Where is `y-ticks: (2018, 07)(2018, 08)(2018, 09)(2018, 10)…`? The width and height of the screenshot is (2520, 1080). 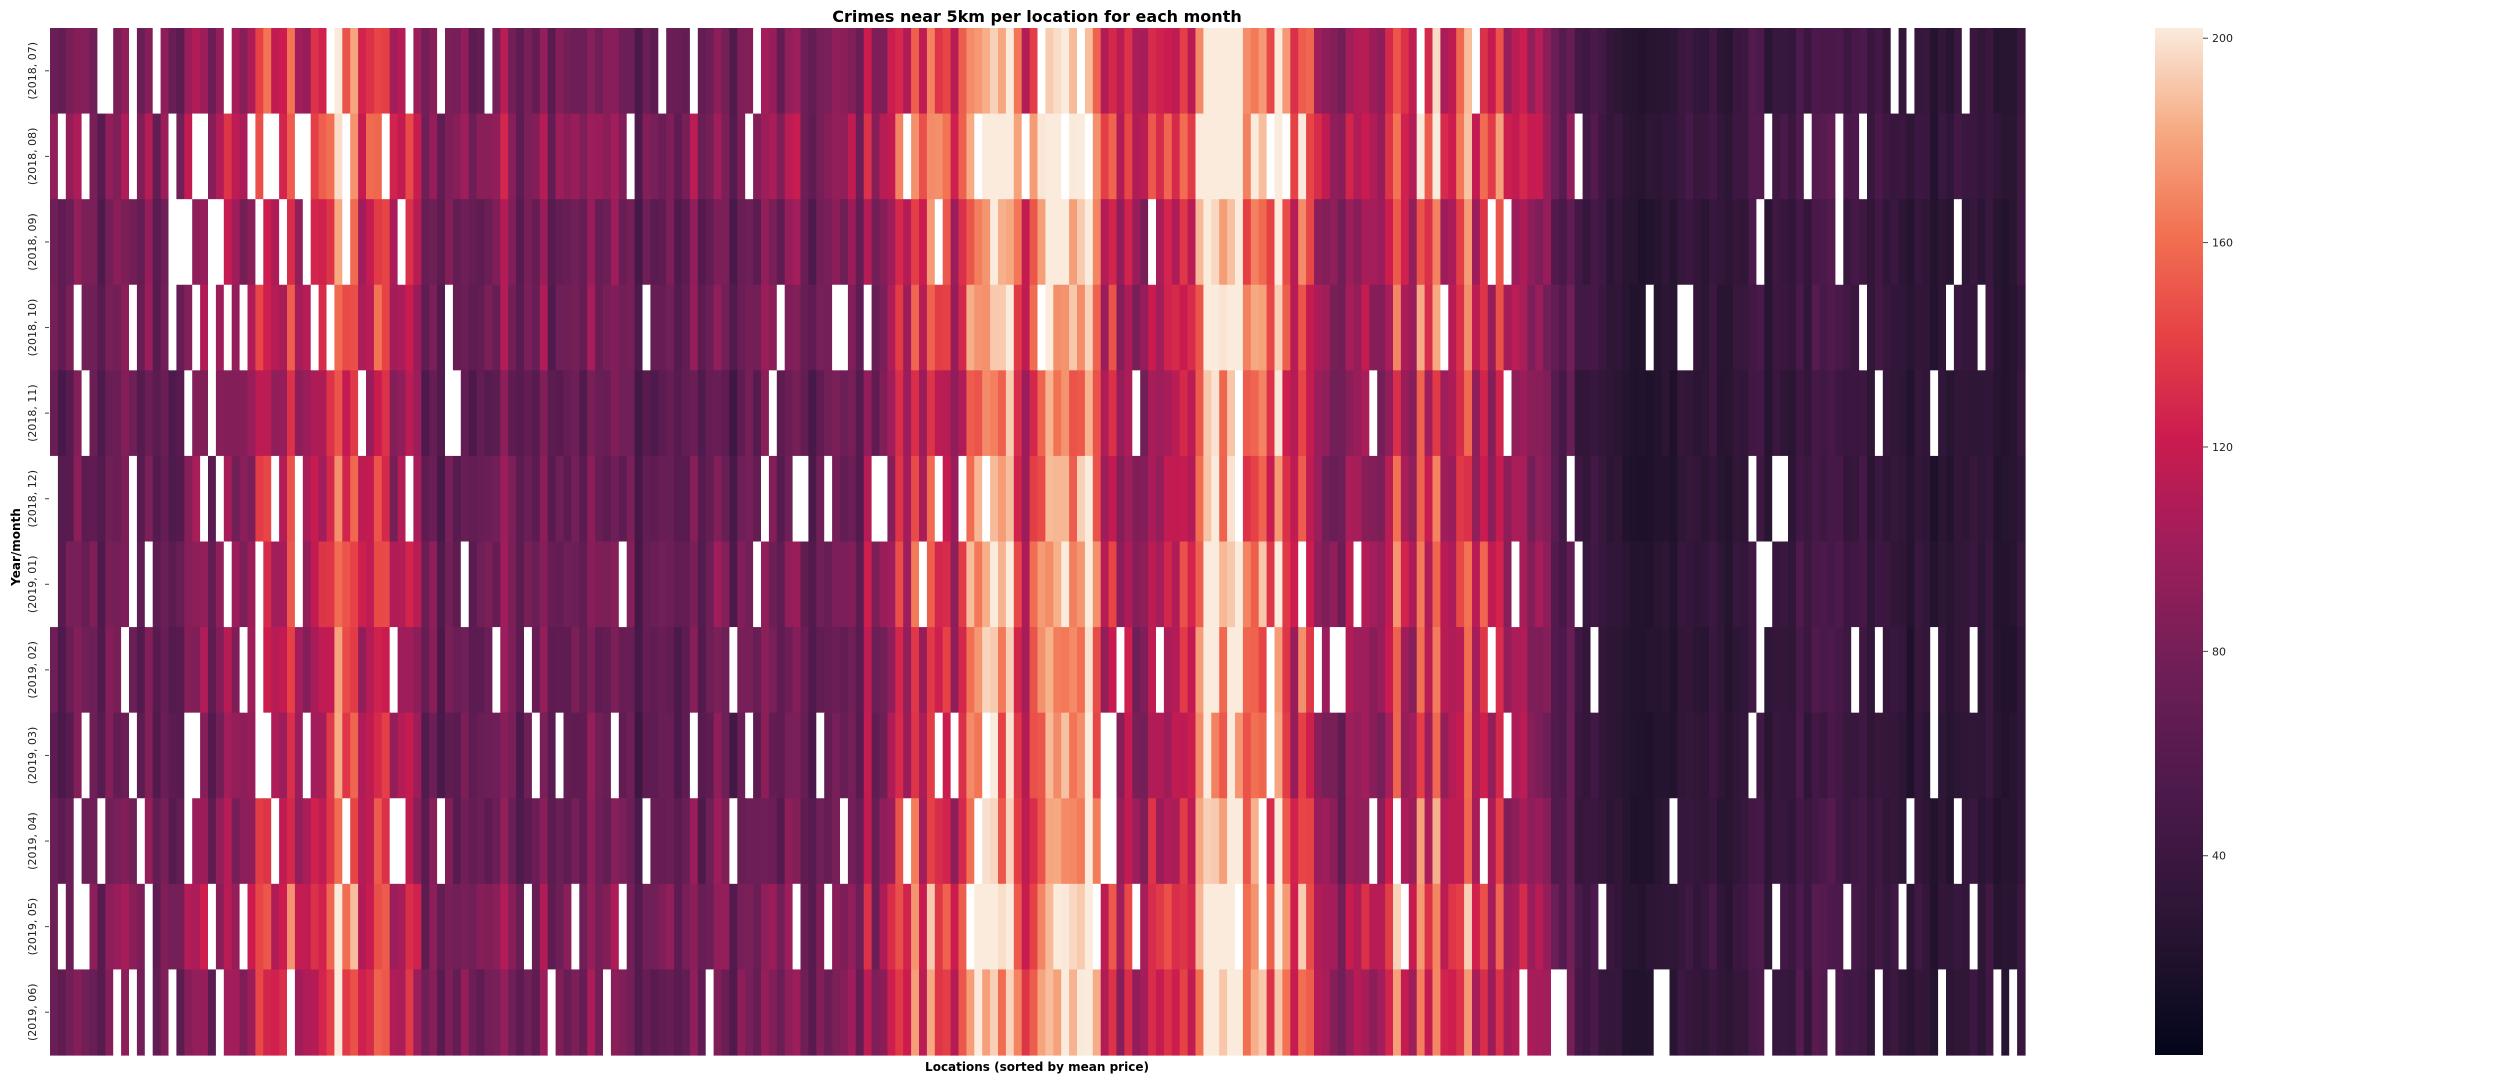 y-ticks: (2018, 07)(2018, 08)(2018, 09)(2018, 10)… is located at coordinates (37, 541).